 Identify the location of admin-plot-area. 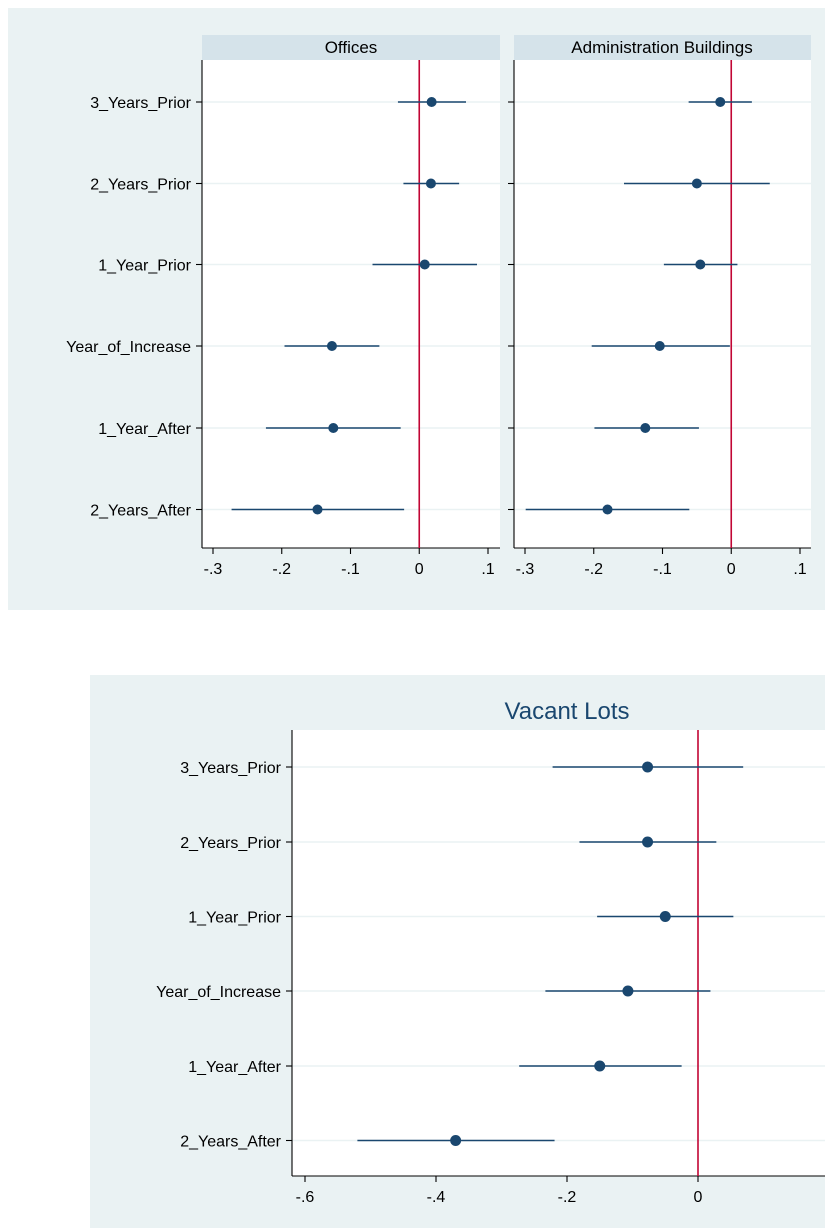
(662, 304).